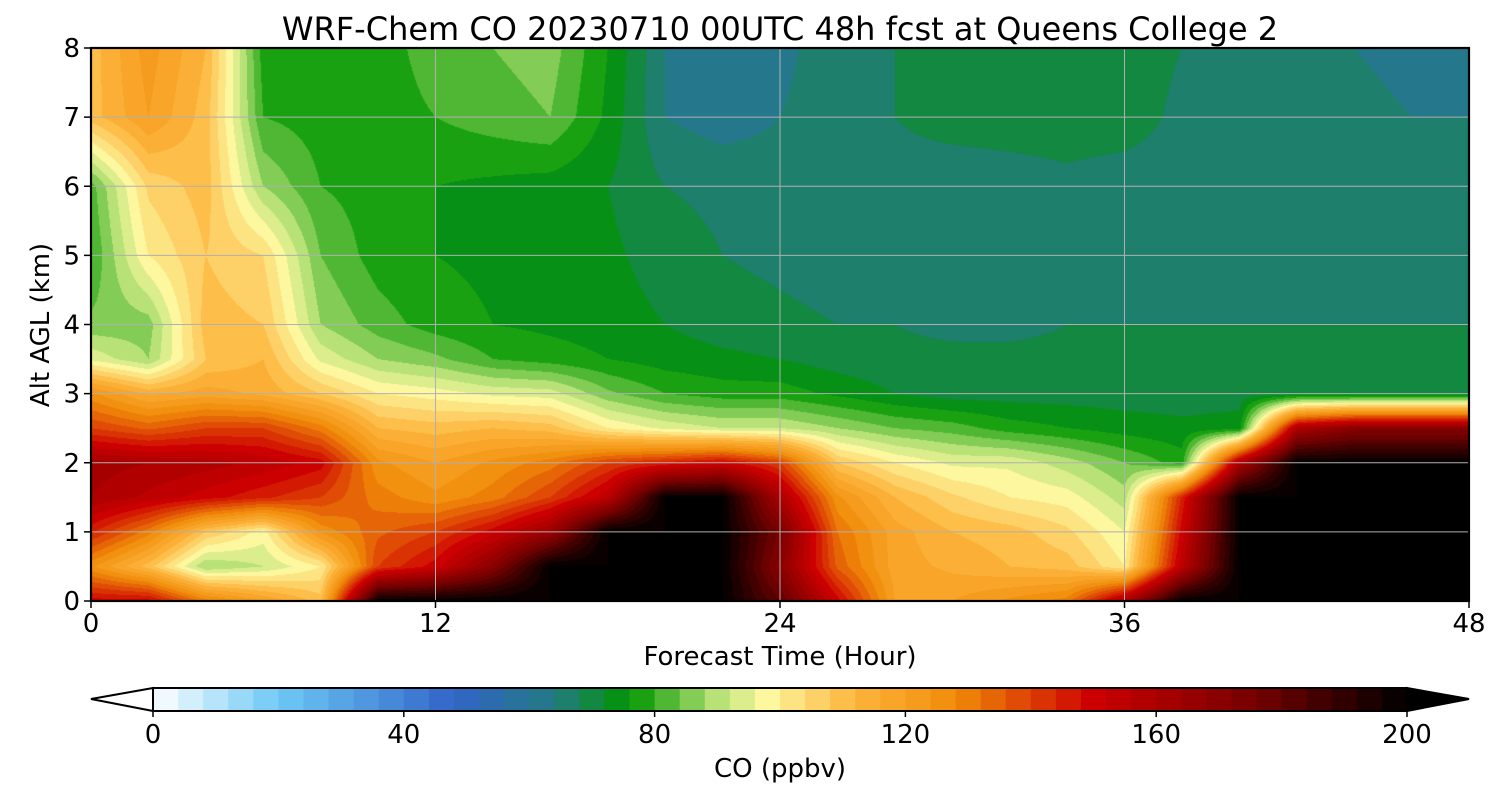  I want to click on y-tick-label: 0, so click(71, 602).